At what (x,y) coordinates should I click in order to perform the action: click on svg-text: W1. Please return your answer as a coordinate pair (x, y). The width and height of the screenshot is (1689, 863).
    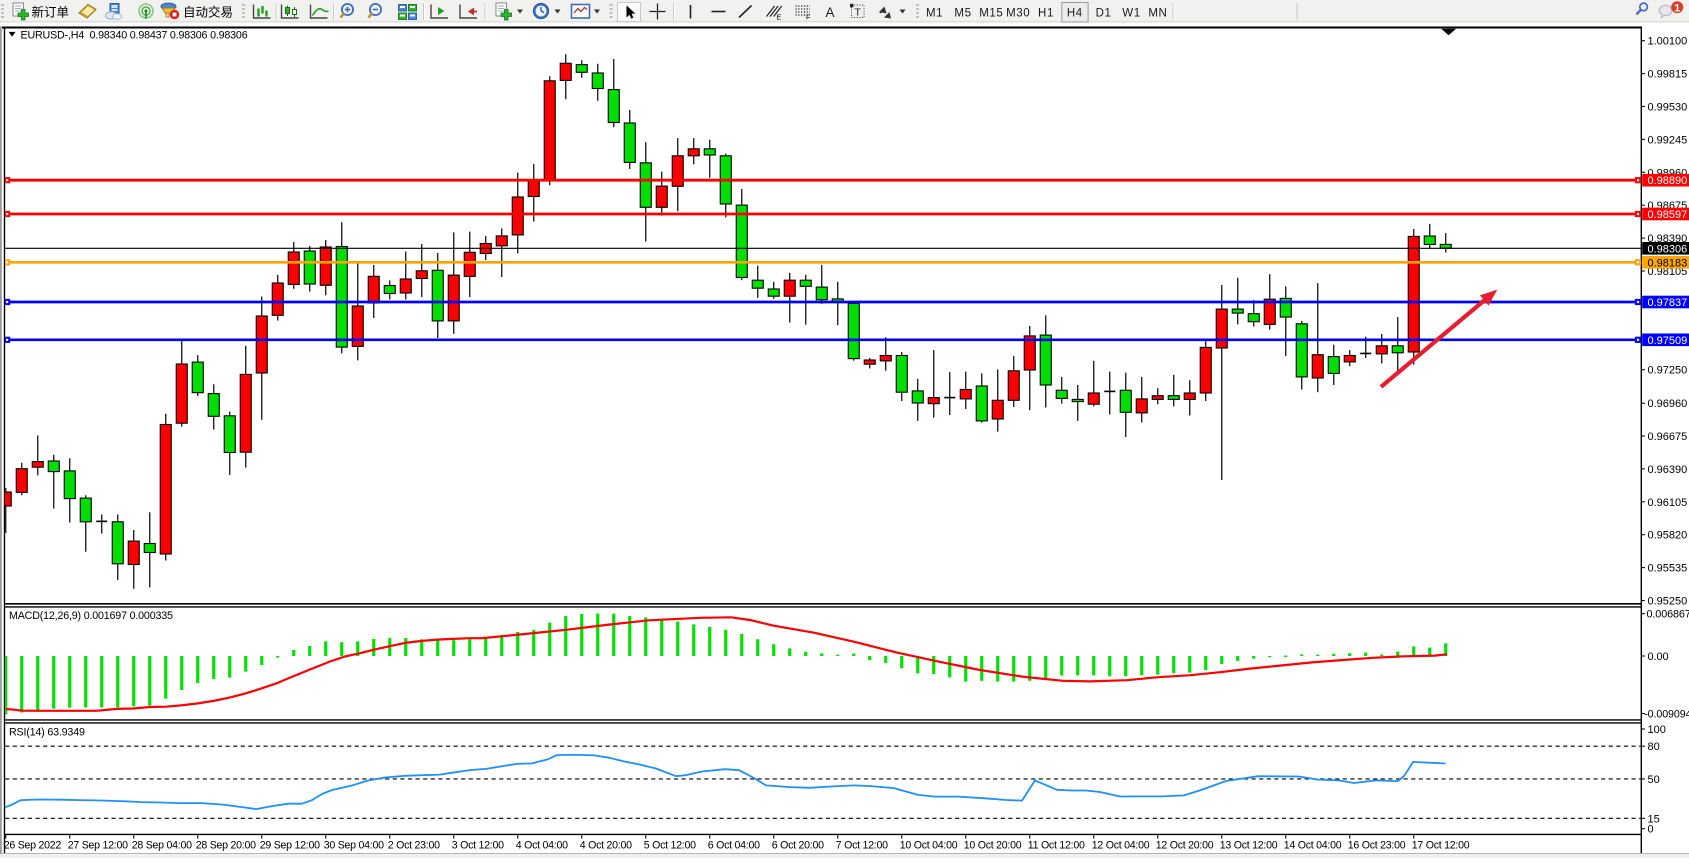
    Looking at the image, I should click on (1131, 13).